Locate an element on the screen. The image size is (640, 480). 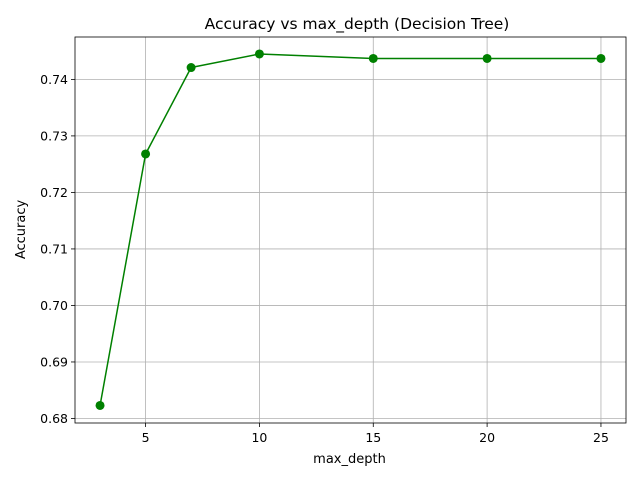
y-tick-label: 0.74 is located at coordinates (54, 79).